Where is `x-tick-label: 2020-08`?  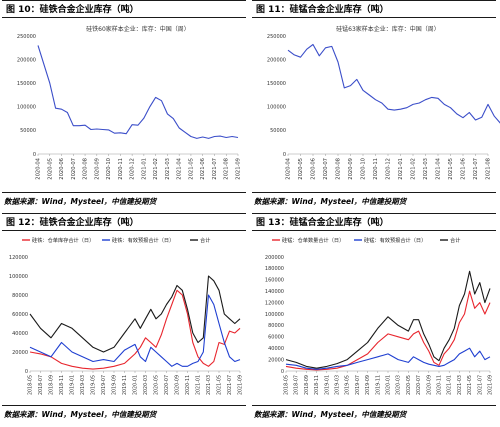
x-tick-label: 2020-08 is located at coordinates (339, 169).